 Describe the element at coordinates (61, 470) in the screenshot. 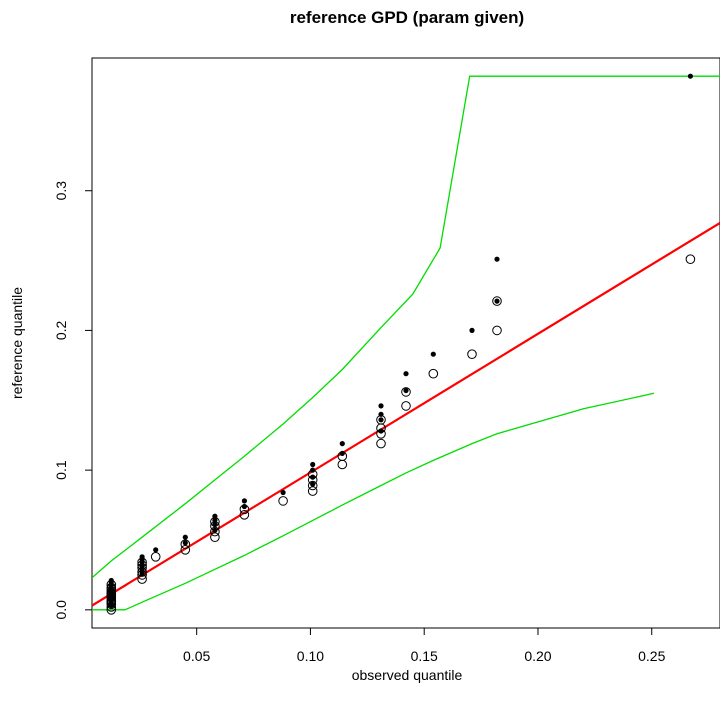

I see `y-tick-label: 0.1` at that location.